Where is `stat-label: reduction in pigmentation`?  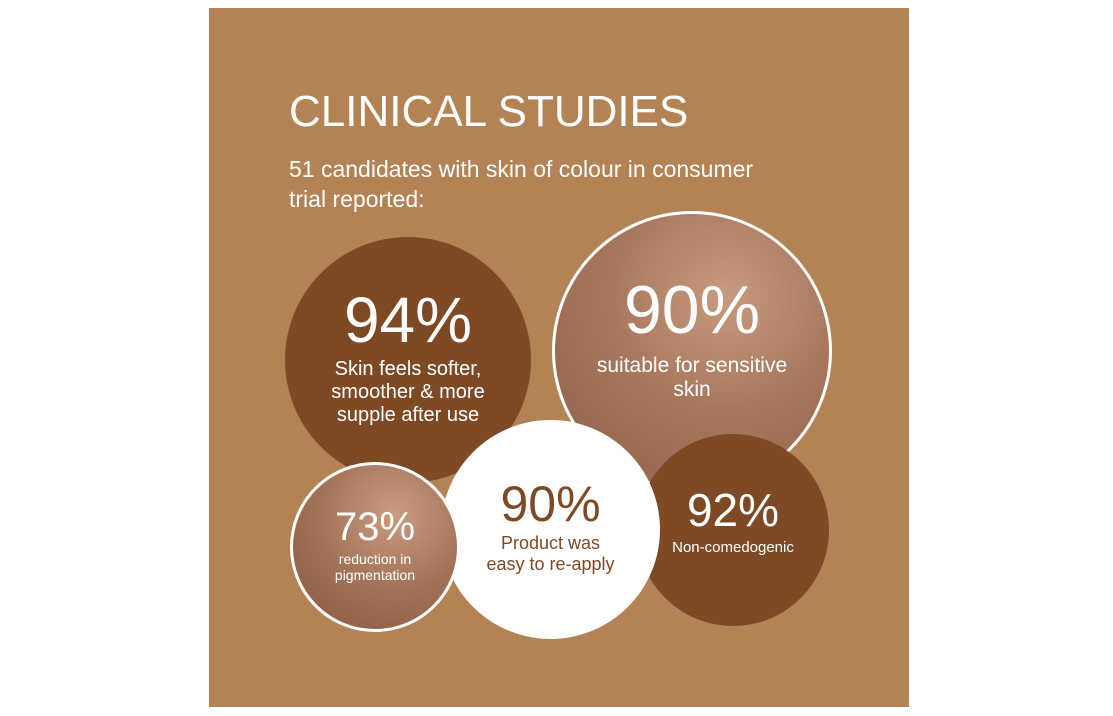 stat-label: reduction in pigmentation is located at coordinates (375, 566).